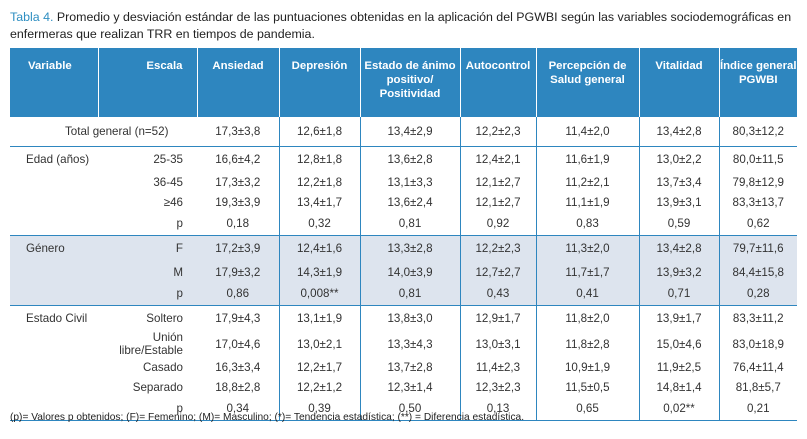 Image resolution: width=807 pixels, height=439 pixels. I want to click on caption-label: Tabla 4., so click(32, 17).